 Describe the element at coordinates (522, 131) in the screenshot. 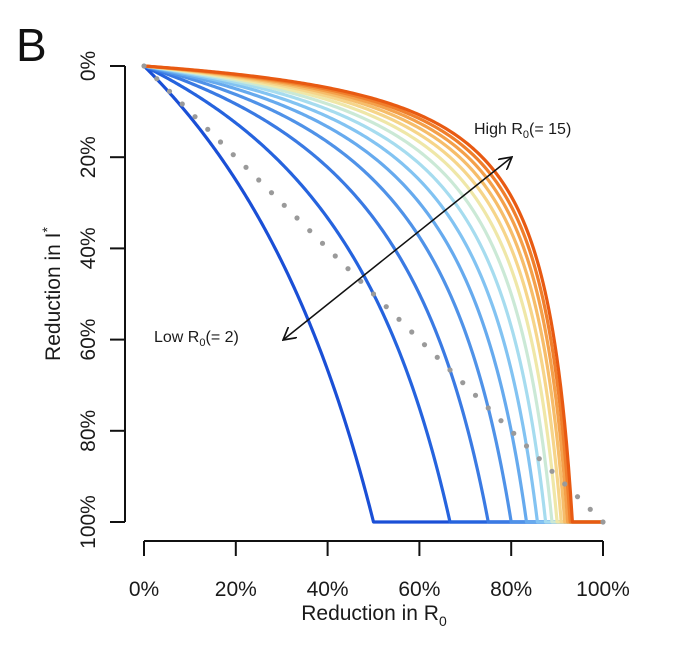

I see `annotation-high-r0: High R0(= 15)` at that location.